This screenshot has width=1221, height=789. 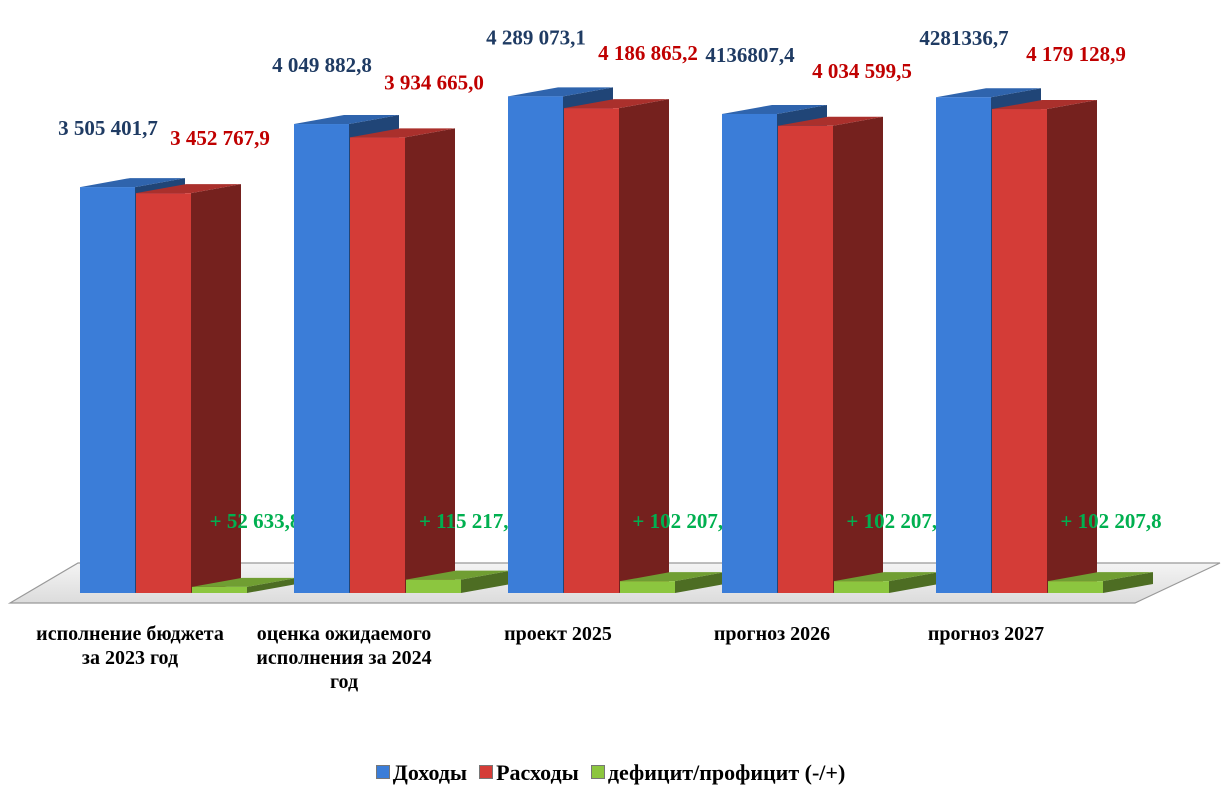 What do you see at coordinates (430, 772) in the screenshot?
I see `legend-label: Доходы` at bounding box center [430, 772].